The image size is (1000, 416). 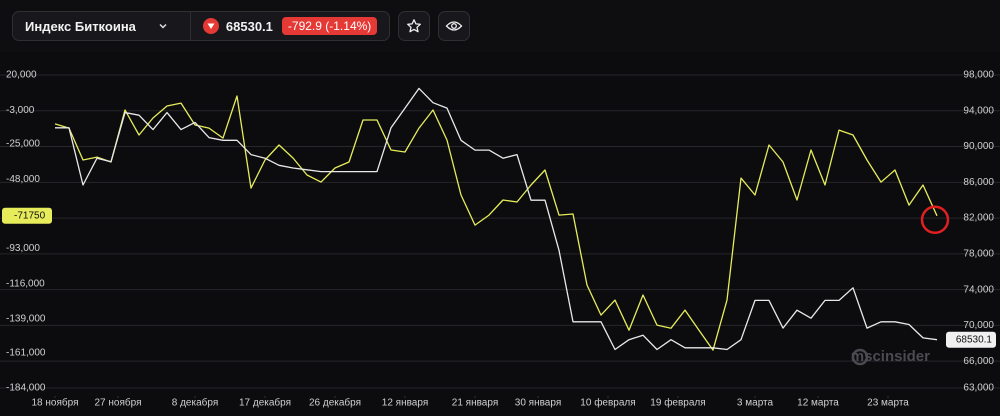 What do you see at coordinates (475, 403) in the screenshot?
I see `x-tick-label: 21 января` at bounding box center [475, 403].